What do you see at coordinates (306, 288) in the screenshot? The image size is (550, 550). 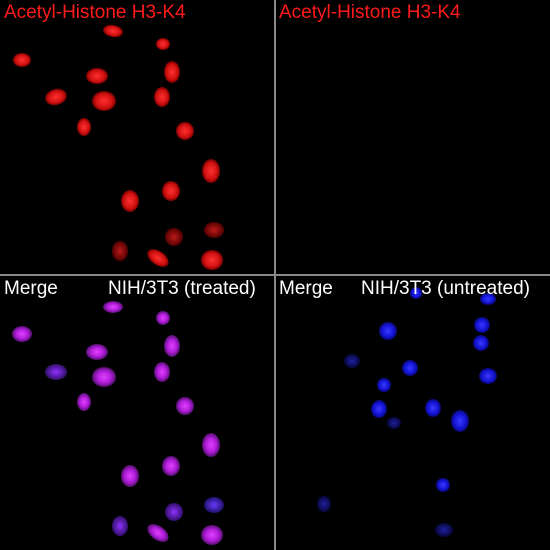 I see `bottom-right-merge-label: Merge` at bounding box center [306, 288].